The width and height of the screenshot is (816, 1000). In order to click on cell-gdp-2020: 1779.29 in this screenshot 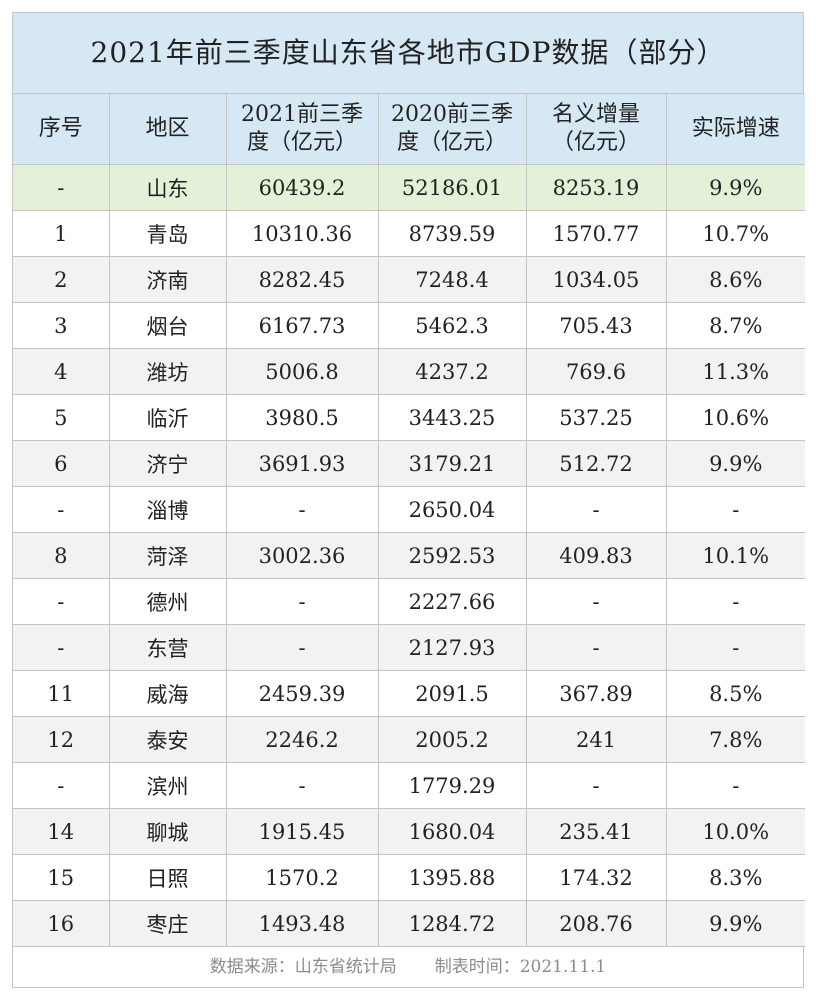, I will do `click(452, 785)`.